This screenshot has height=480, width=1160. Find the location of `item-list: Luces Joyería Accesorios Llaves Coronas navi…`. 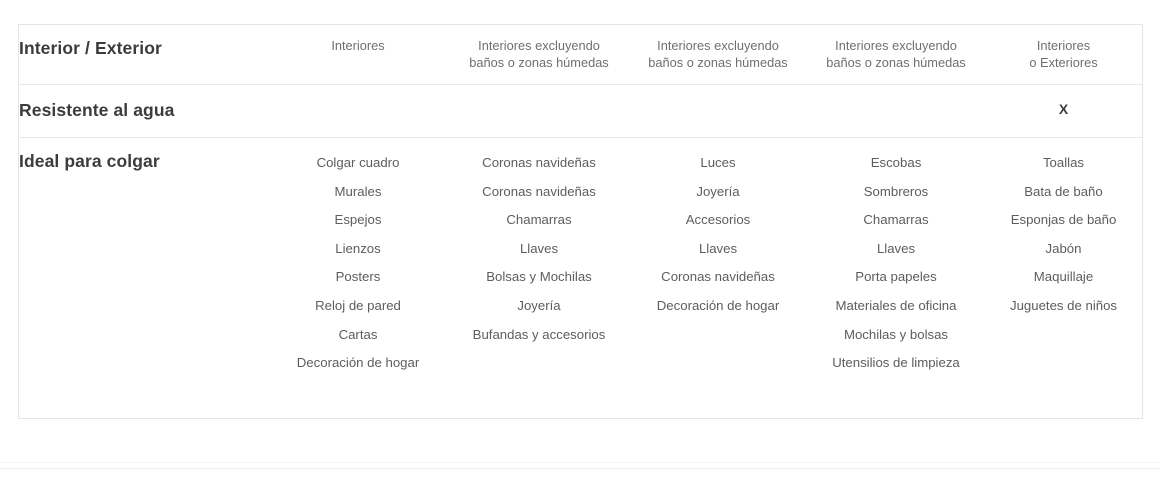

item-list: Luces Joyería Accesorios Llaves Coronas navi… is located at coordinates (718, 235).